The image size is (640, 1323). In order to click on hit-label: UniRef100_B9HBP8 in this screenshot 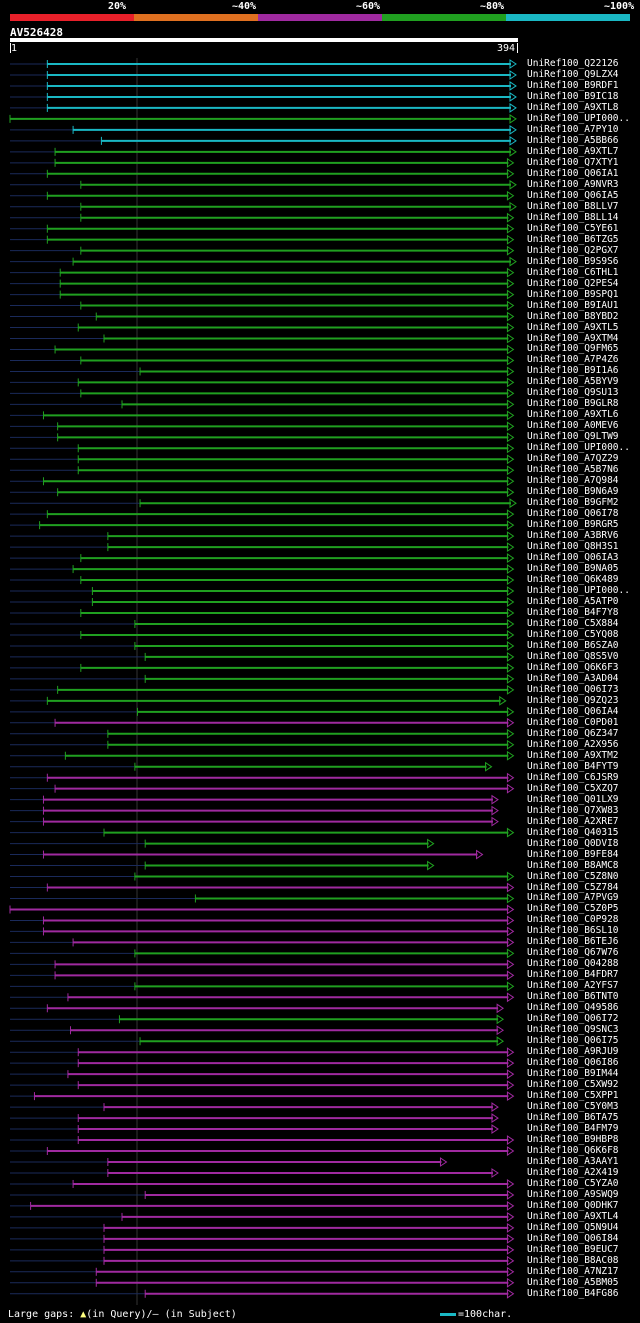, I will do `click(573, 1140)`.